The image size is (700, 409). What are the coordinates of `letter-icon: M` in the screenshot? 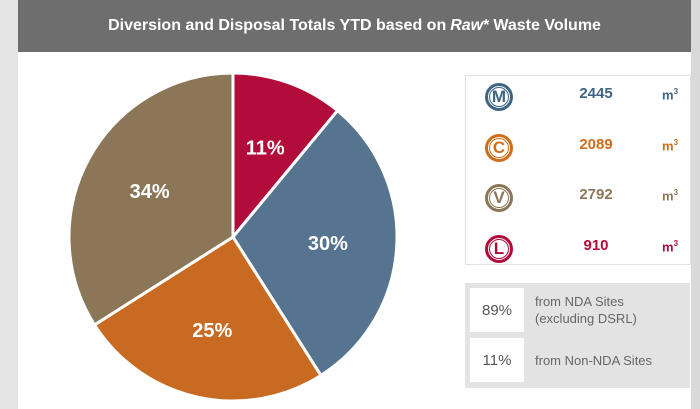 It's located at (499, 97).